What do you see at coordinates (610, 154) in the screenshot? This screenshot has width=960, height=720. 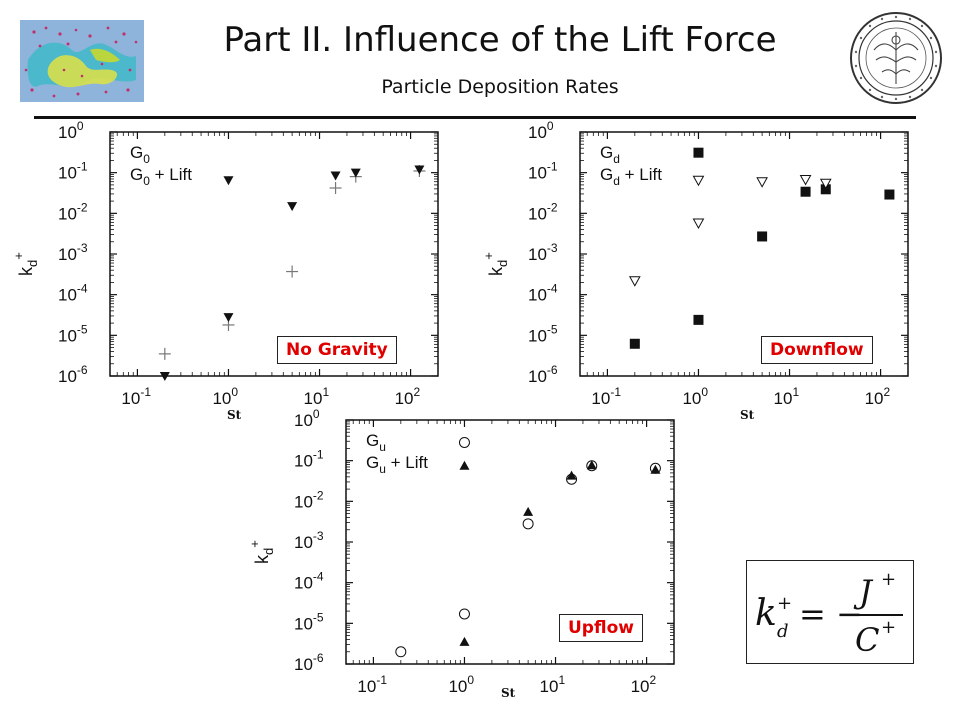 I see `legend-entry: Gd` at bounding box center [610, 154].